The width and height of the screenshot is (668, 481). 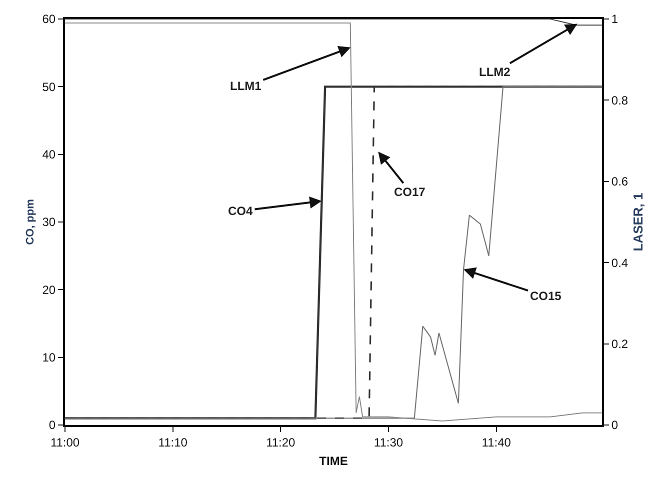 I want to click on annotation: LLM2, so click(x=495, y=72).